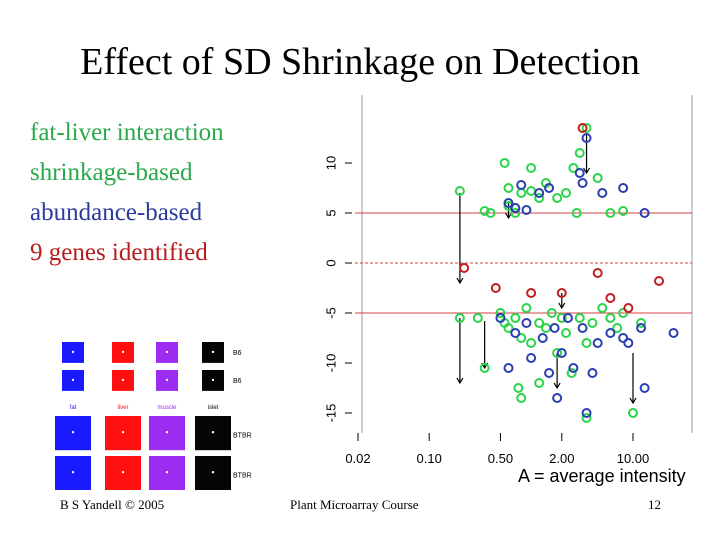  What do you see at coordinates (330, 262) in the screenshot?
I see `y-tick-label: 0` at bounding box center [330, 262].